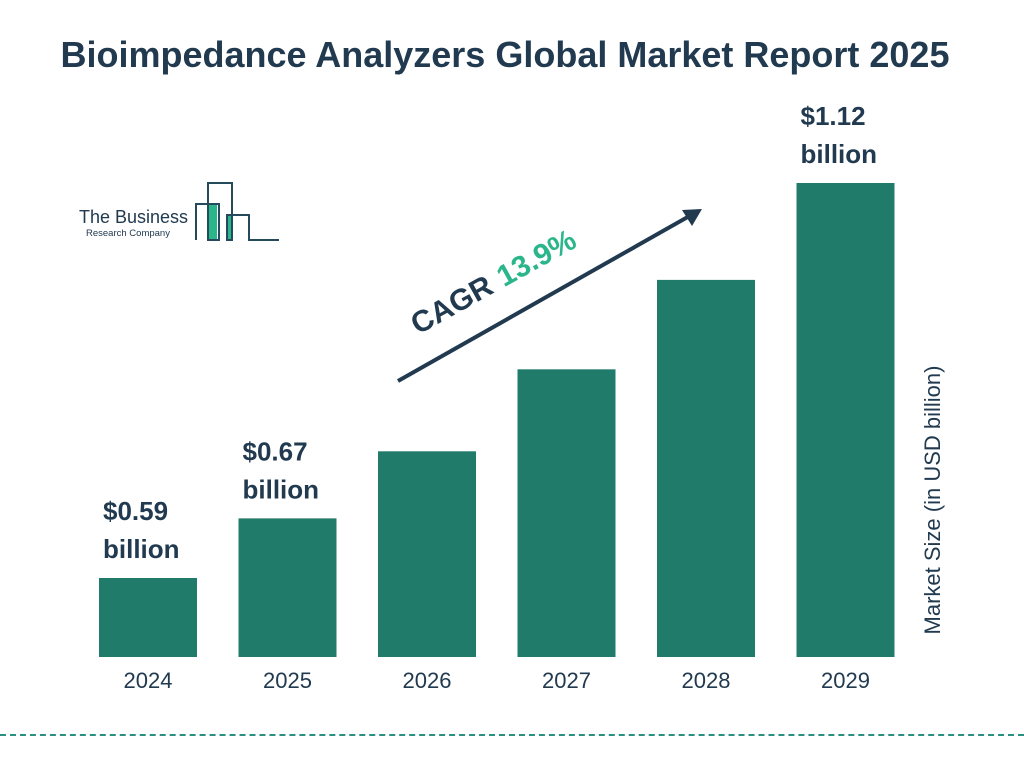 This screenshot has height=768, width=1024. I want to click on company-logo: The Business Research Company, so click(179, 211).